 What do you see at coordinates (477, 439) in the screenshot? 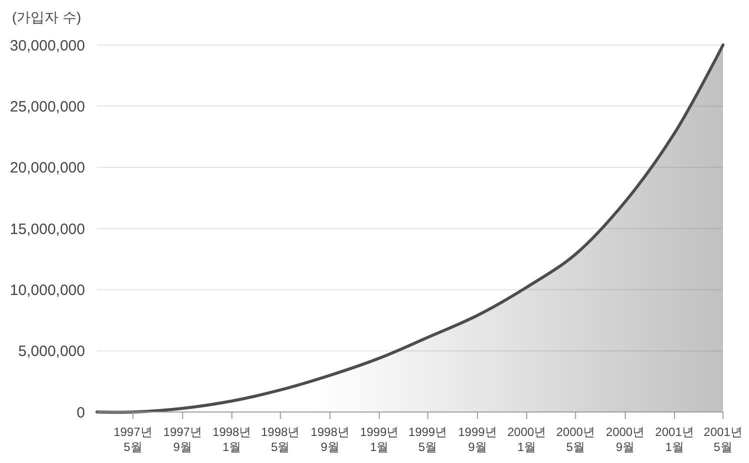
I see `x-tick-label: 1999년 9월` at bounding box center [477, 439].